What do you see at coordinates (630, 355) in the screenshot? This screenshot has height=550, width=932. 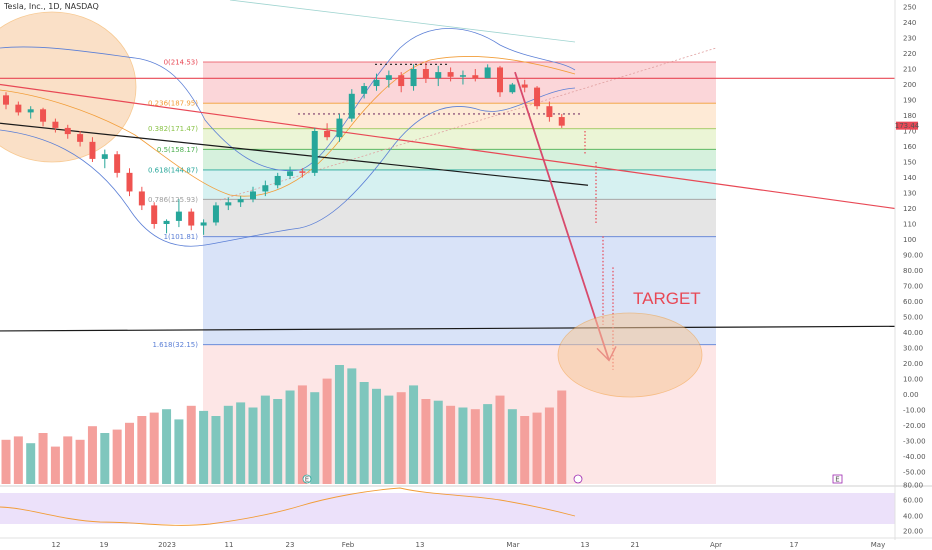 I see `target-ellipse` at bounding box center [630, 355].